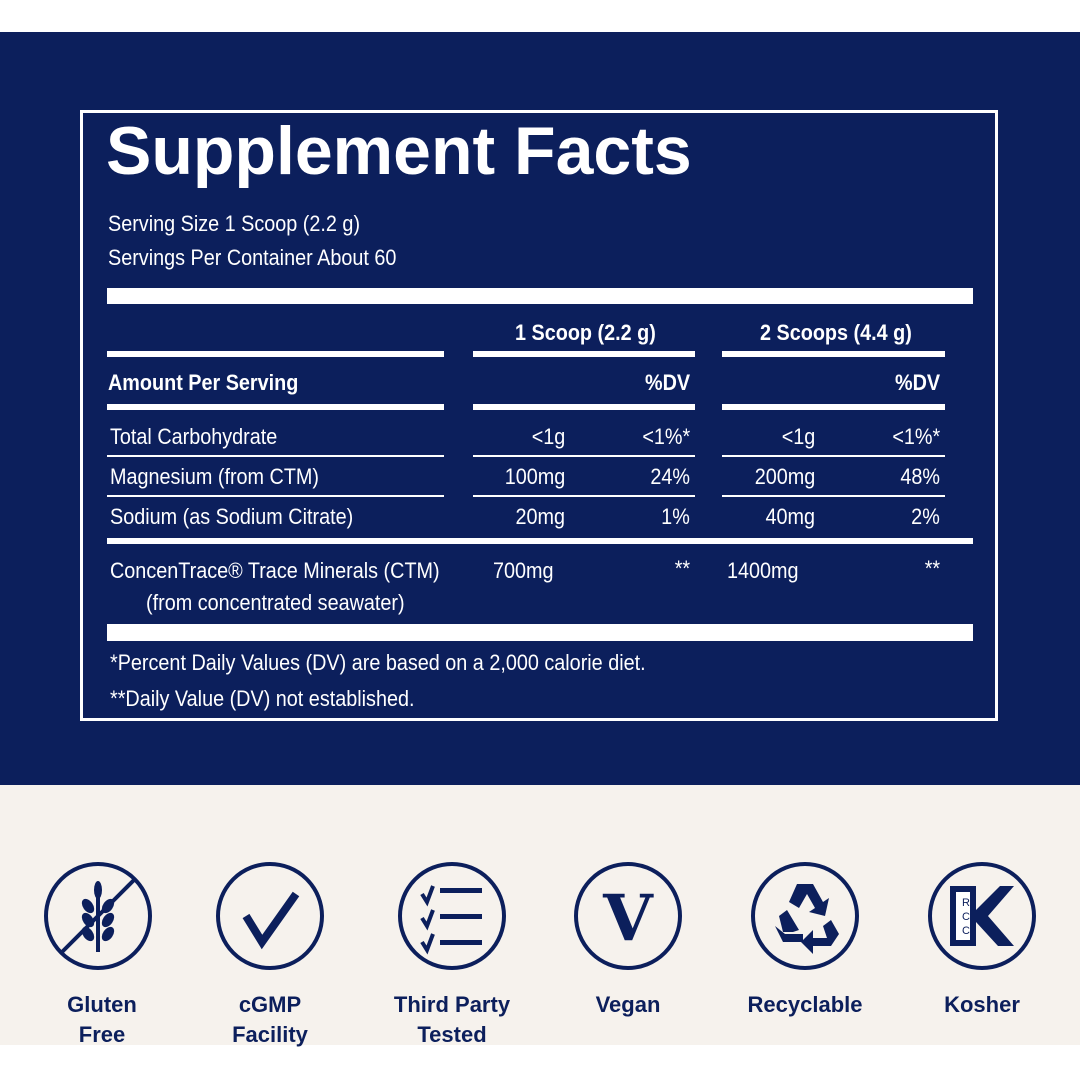 The image size is (1080, 1080). I want to click on dv-2: 2%, so click(925, 516).